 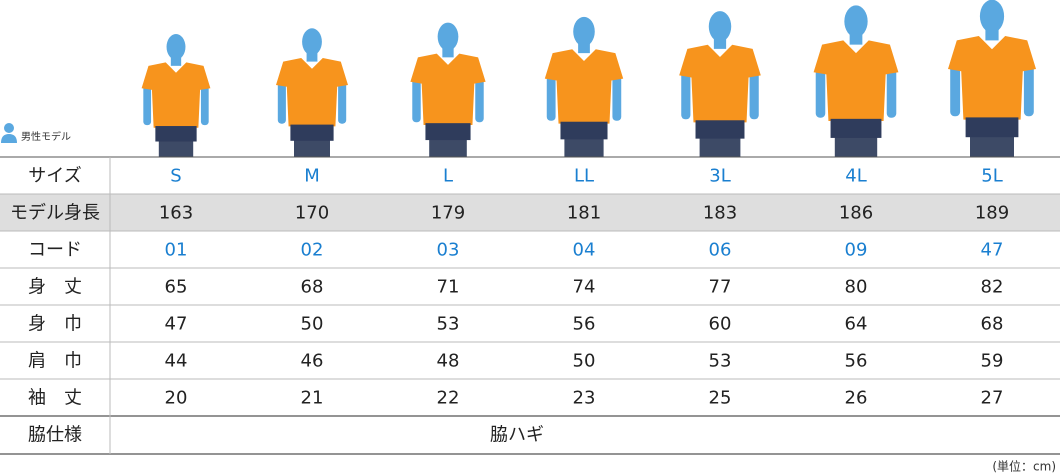 What do you see at coordinates (55, 213) in the screenshot?
I see `row-label: モデル身長` at bounding box center [55, 213].